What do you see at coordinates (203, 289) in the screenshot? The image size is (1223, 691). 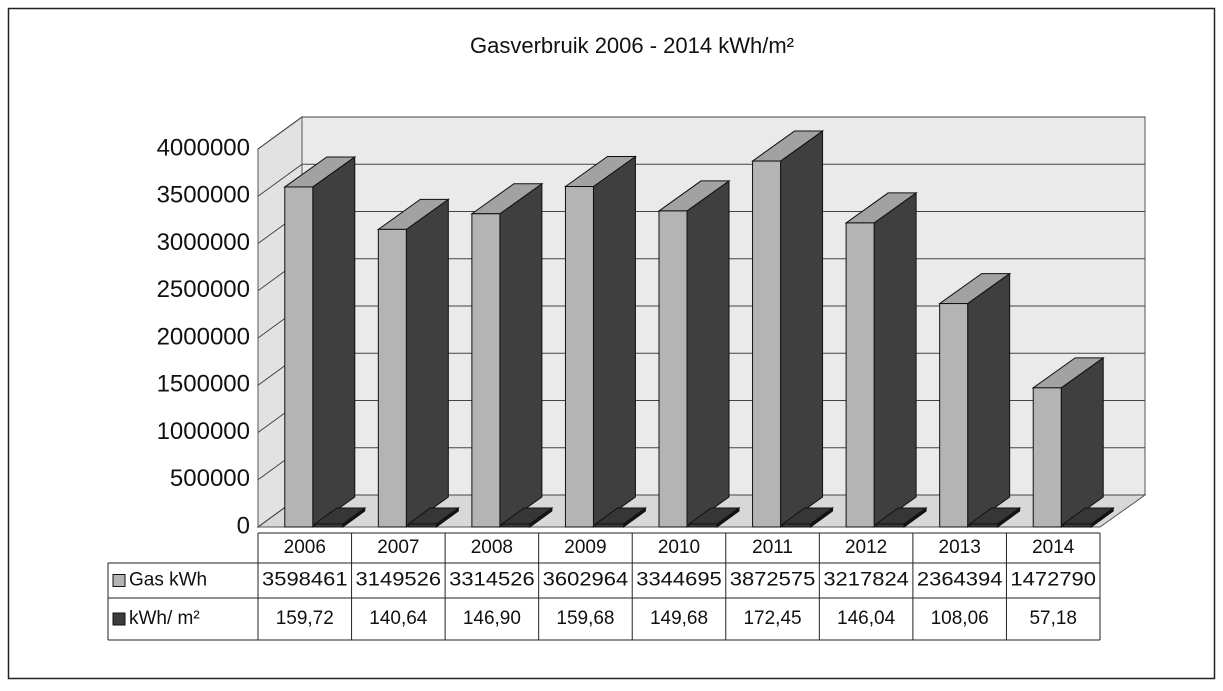 I see `y-tick-label: 2500000` at bounding box center [203, 289].